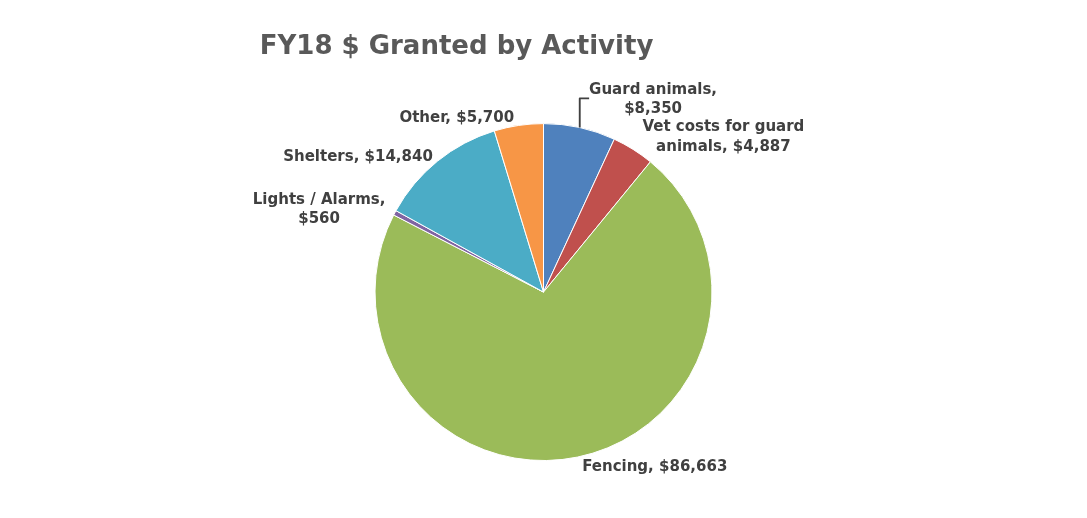 Image resolution: width=1087 pixels, height=518 pixels. Describe the element at coordinates (653, 98) in the screenshot. I see `slice-label: Guard animals, $8,350` at that location.